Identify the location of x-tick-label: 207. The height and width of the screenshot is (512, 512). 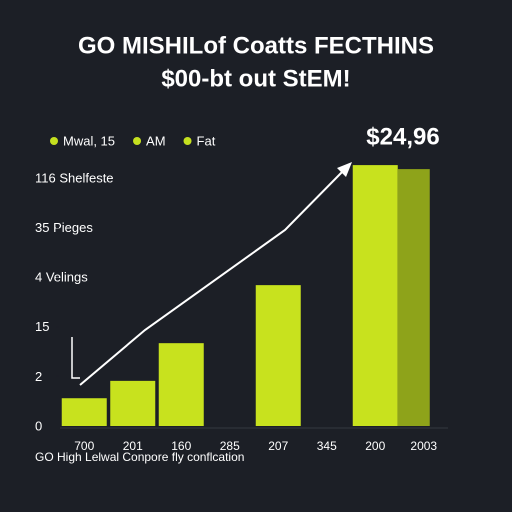
(278, 446).